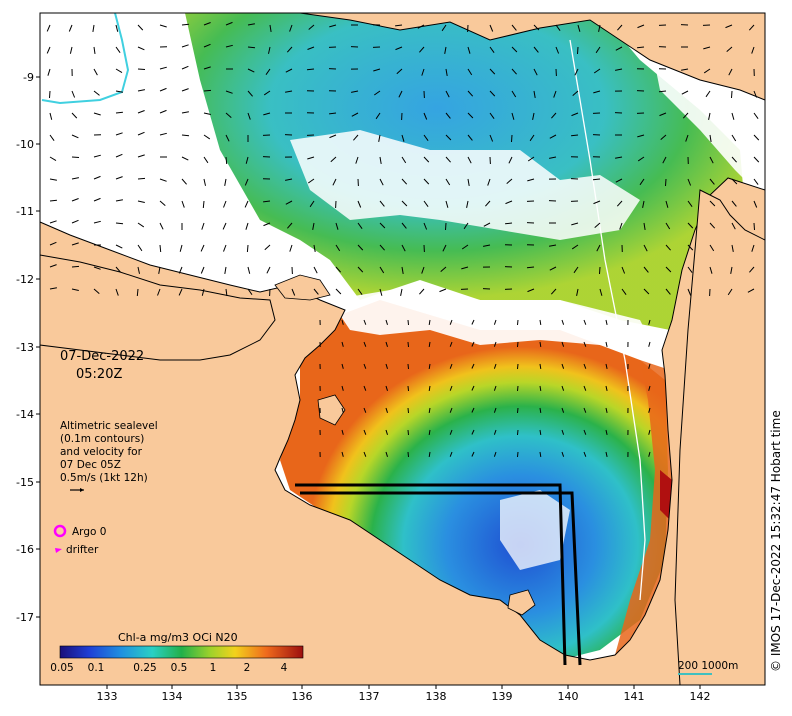 The height and width of the screenshot is (716, 792). What do you see at coordinates (178, 637) in the screenshot?
I see `colorbar-title: Chl-a mg/m3 OCi N20` at bounding box center [178, 637].